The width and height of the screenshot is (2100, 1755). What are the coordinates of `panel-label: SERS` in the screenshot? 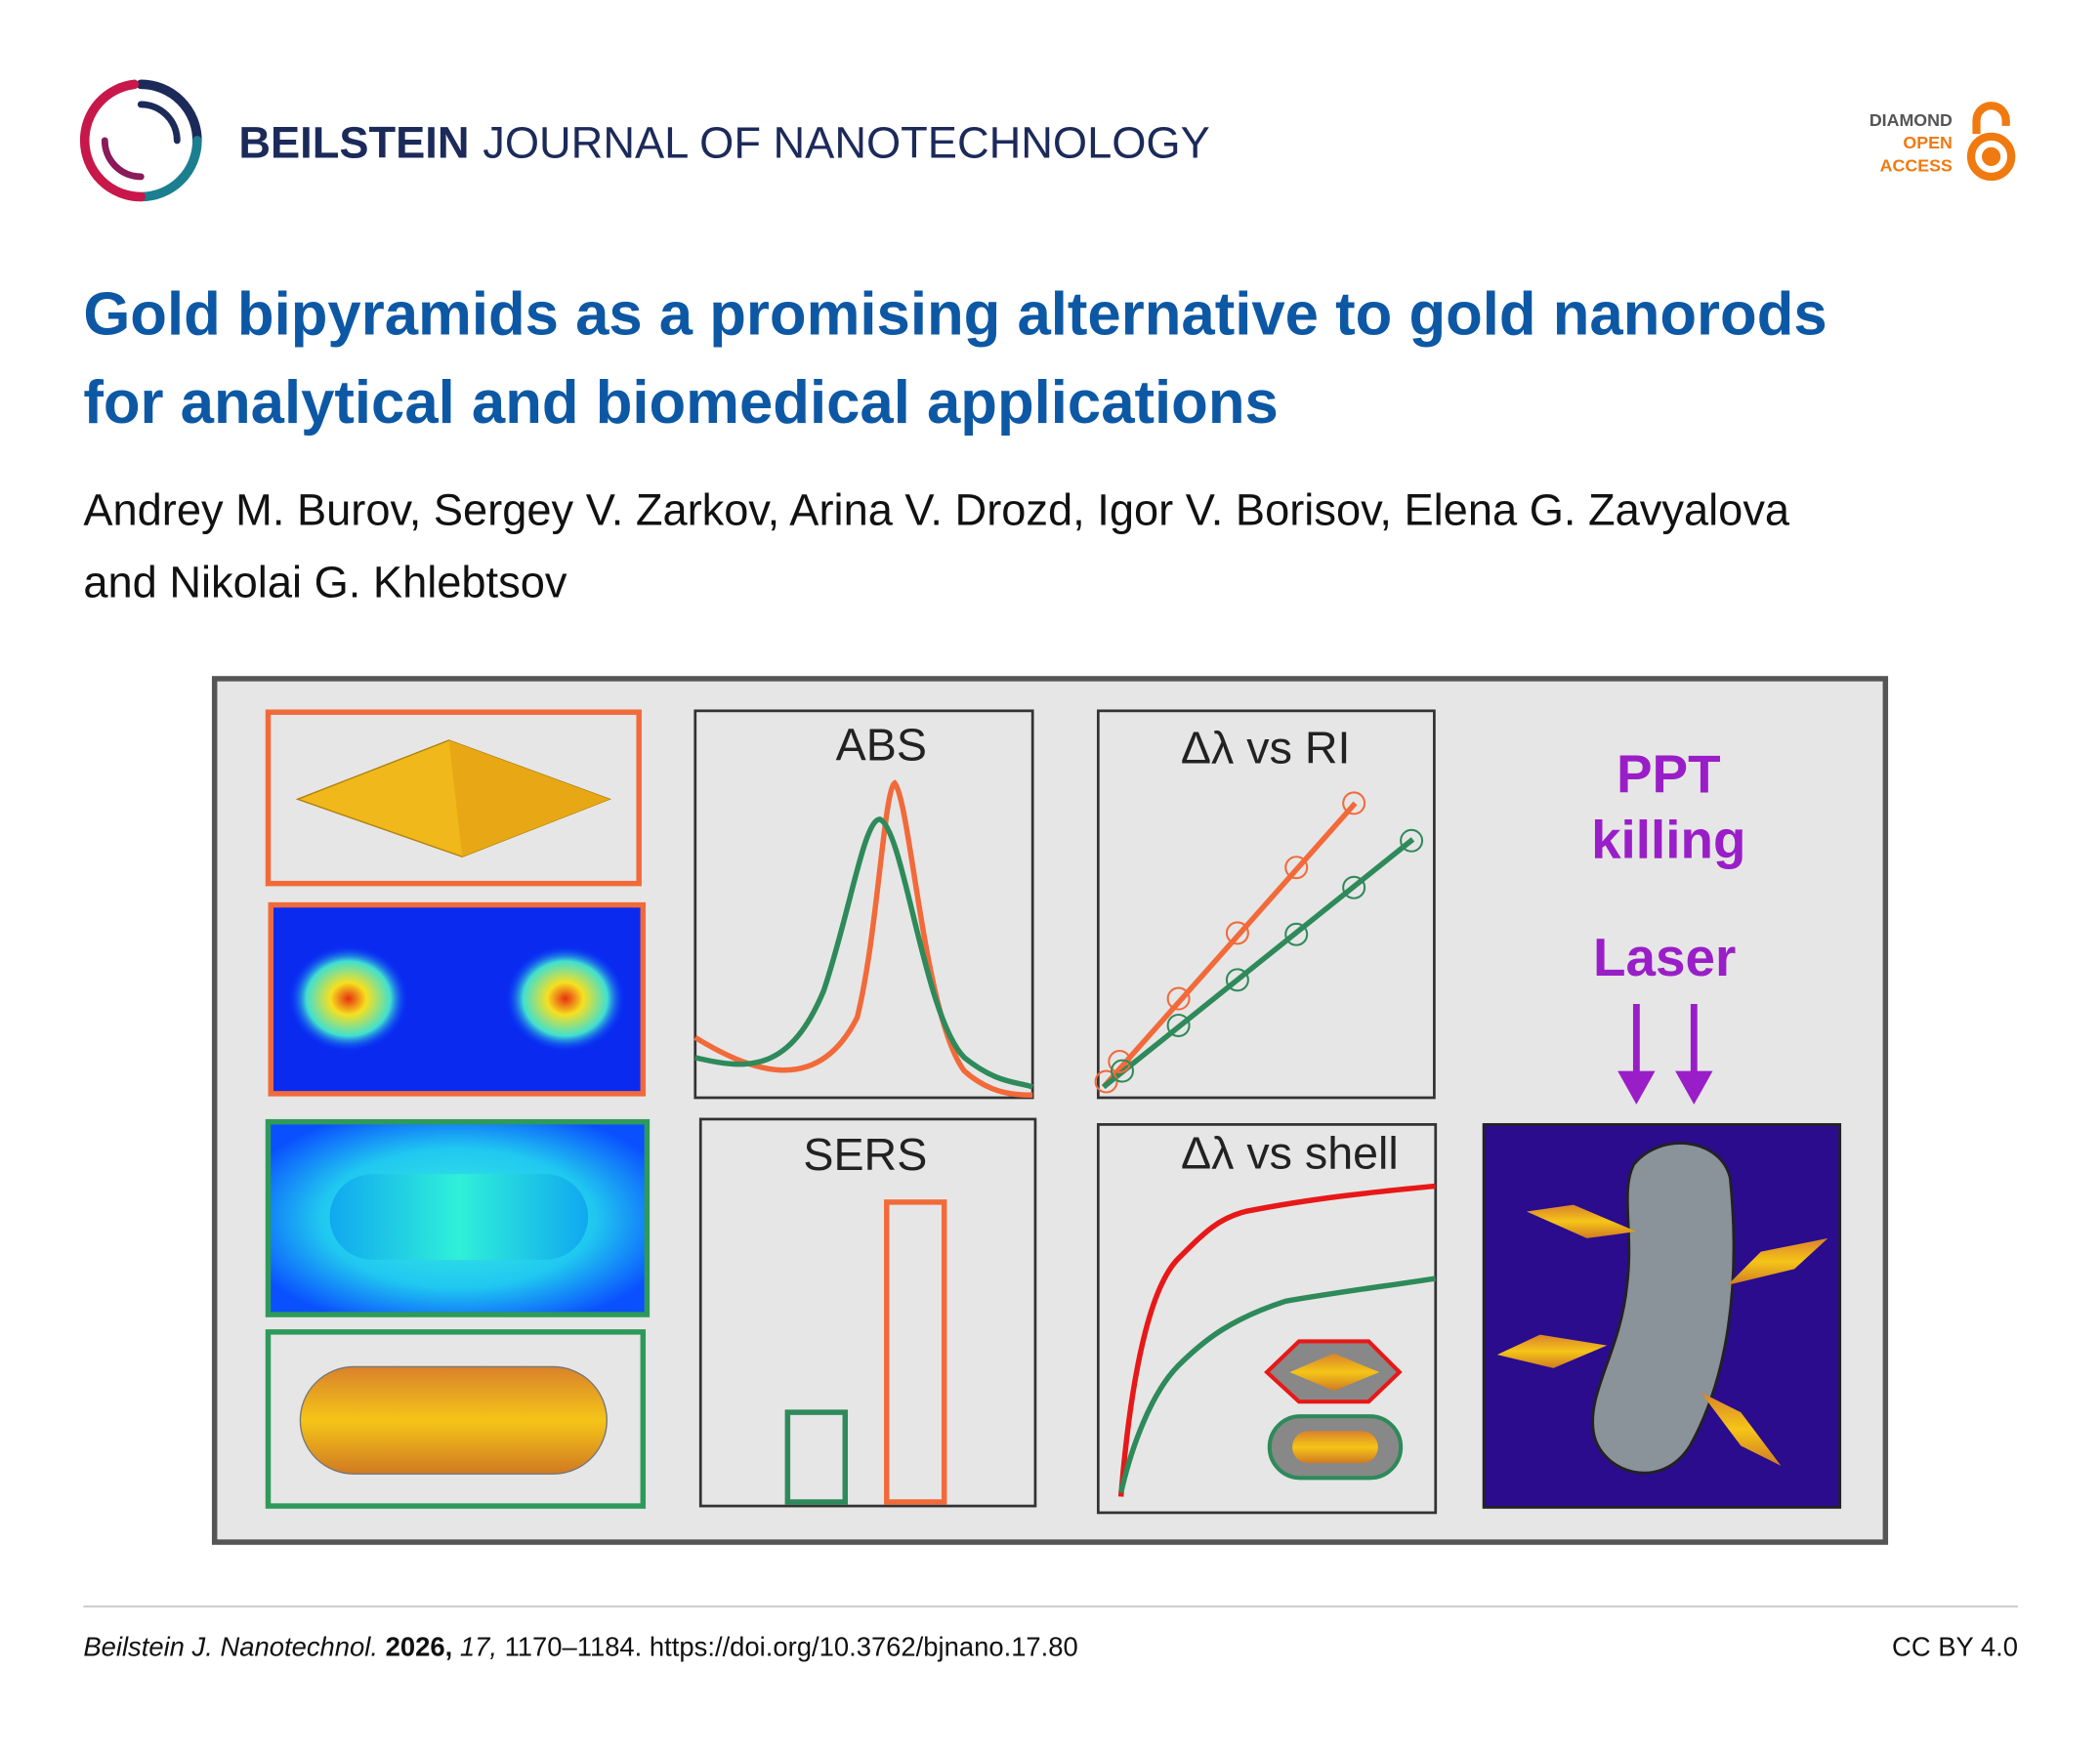 It's located at (865, 1154).